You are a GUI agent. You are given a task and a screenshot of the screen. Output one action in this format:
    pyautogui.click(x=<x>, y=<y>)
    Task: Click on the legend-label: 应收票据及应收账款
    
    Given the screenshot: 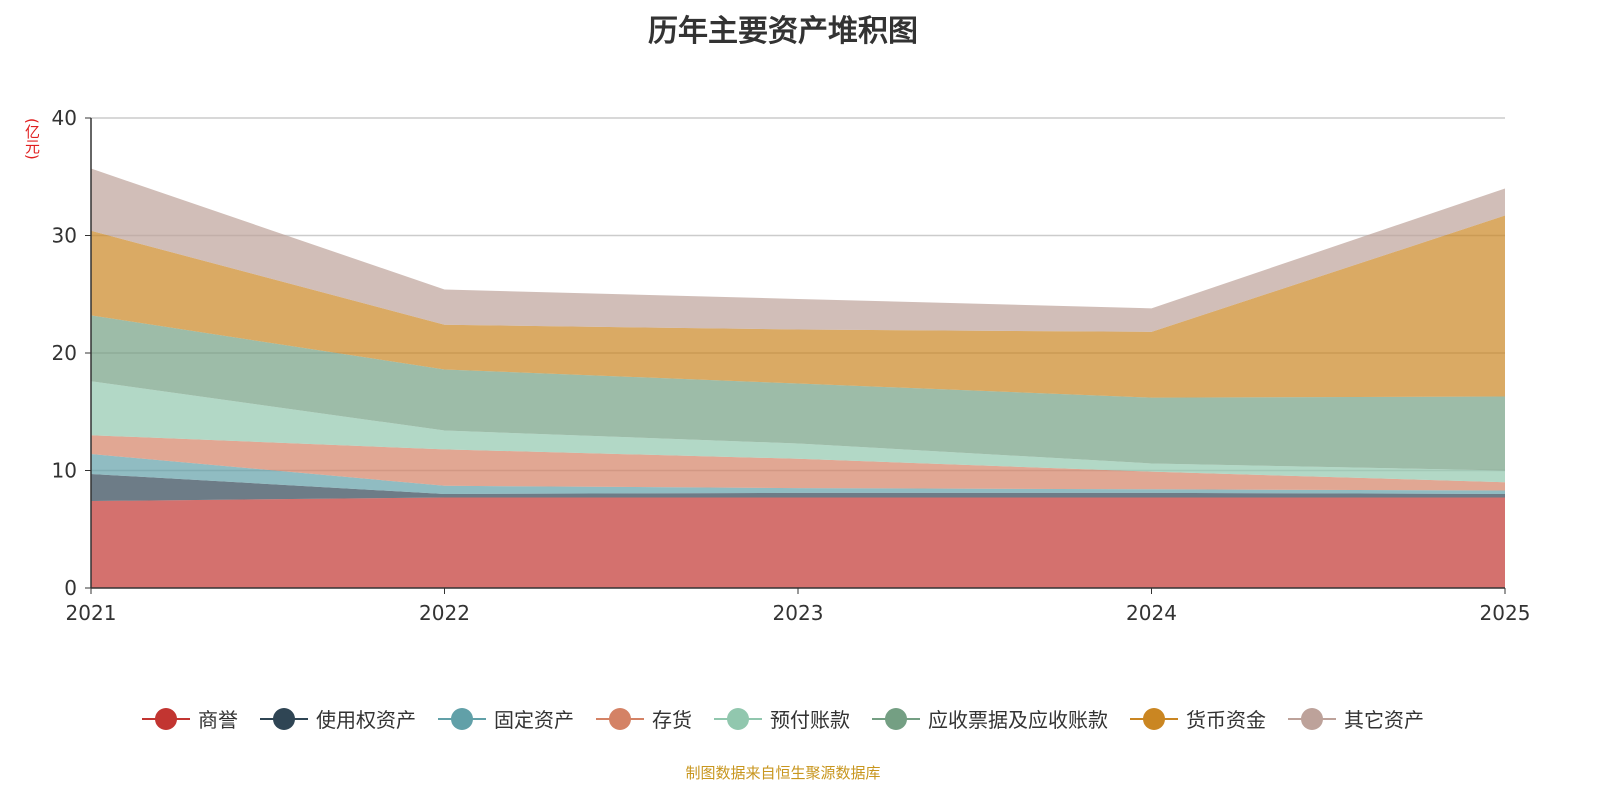 What is the action you would take?
    pyautogui.click(x=1018, y=720)
    